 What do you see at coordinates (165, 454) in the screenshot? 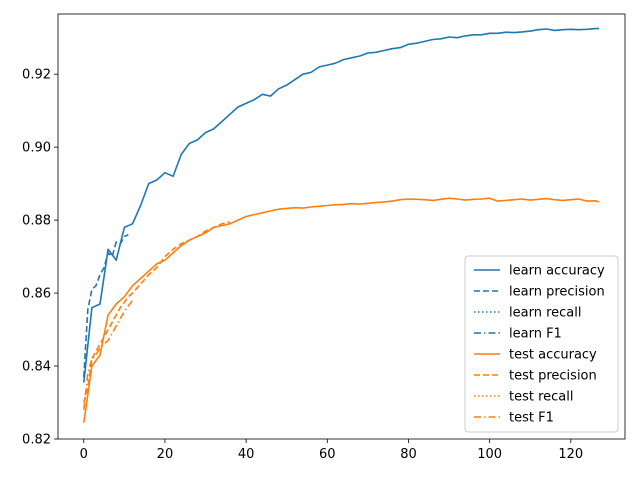
I see `x-tick-label: 20` at bounding box center [165, 454].